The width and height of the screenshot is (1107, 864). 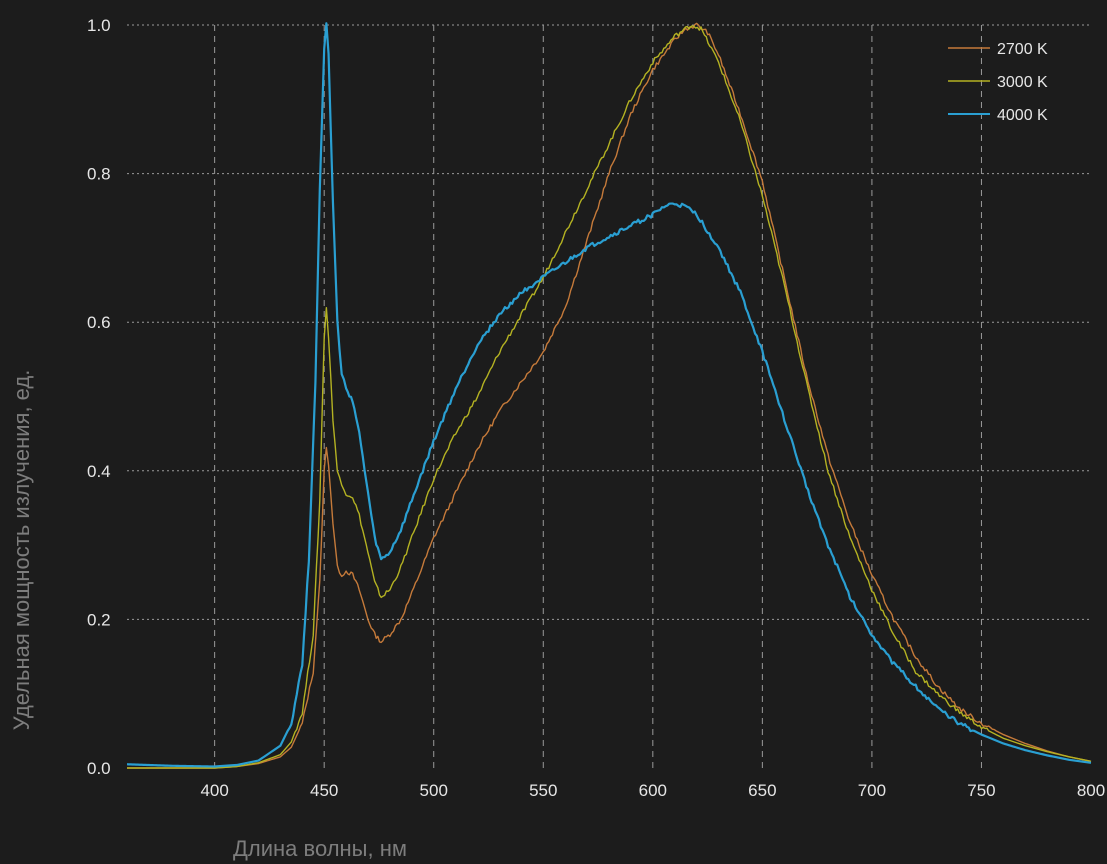 What do you see at coordinates (214, 790) in the screenshot?
I see `x-tick-label: 400` at bounding box center [214, 790].